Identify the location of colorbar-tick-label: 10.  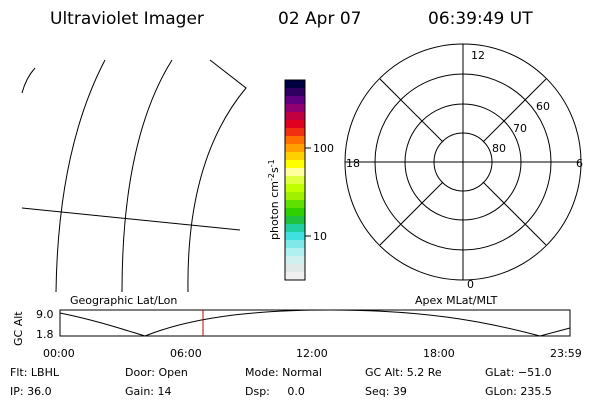
(320, 236).